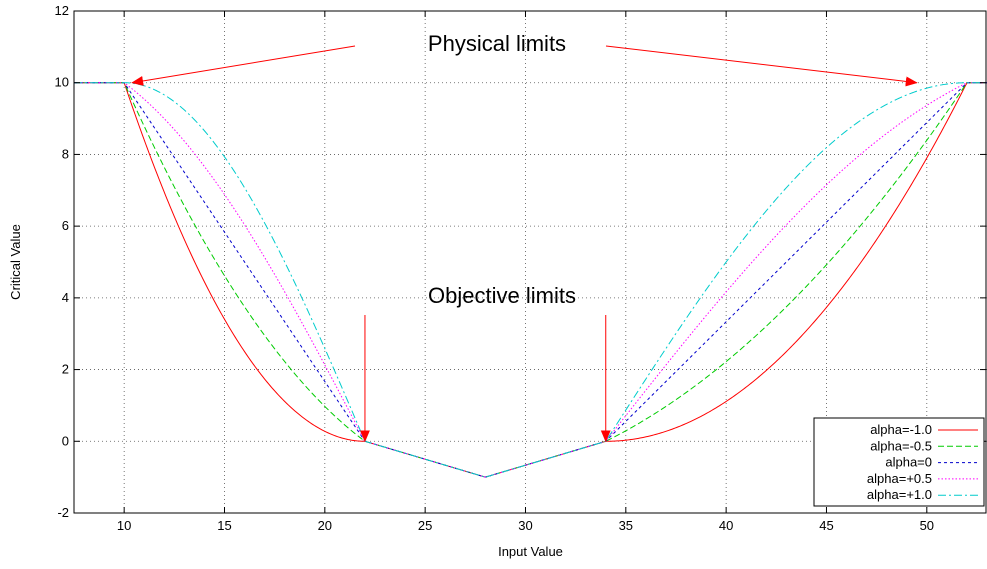 This screenshot has height=569, width=987. I want to click on y-tick-label: 4, so click(65, 297).